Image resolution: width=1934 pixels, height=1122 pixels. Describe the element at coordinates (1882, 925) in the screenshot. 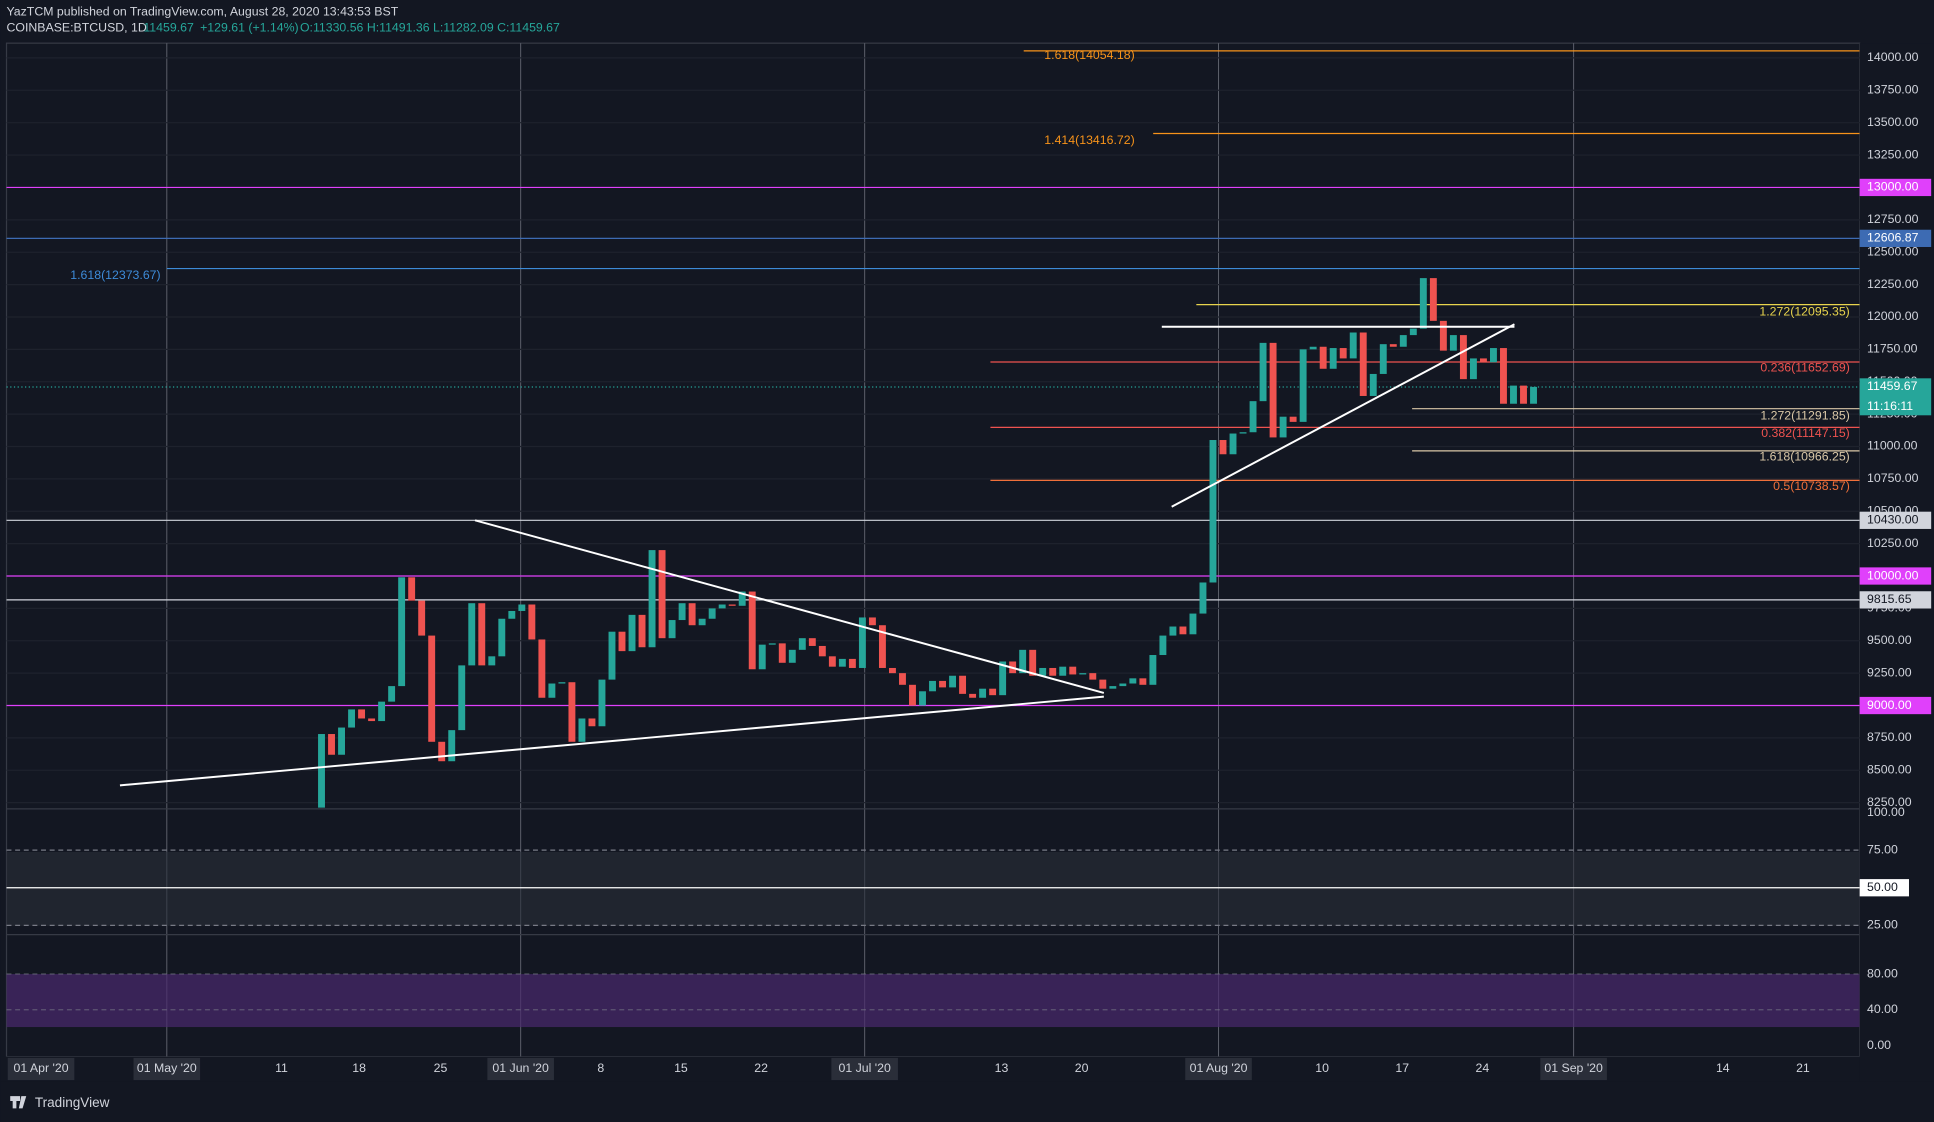

I see `rsi-tick-label: 25.00` at that location.